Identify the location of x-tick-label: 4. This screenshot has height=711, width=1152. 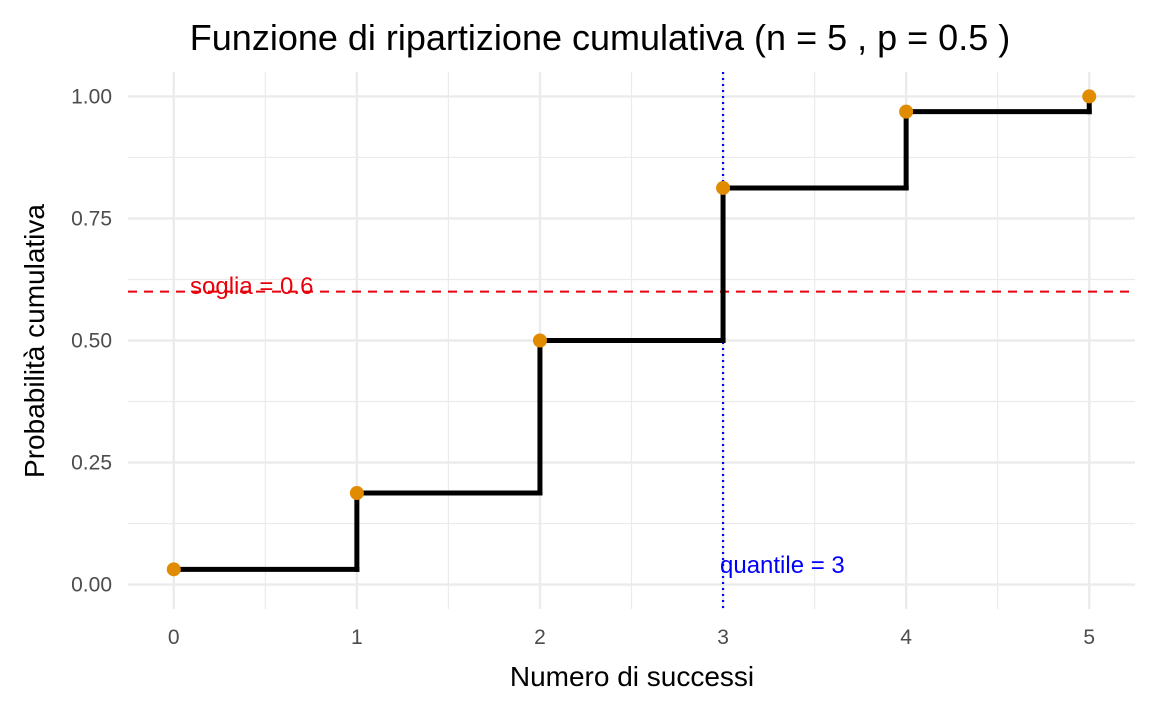
(906, 637).